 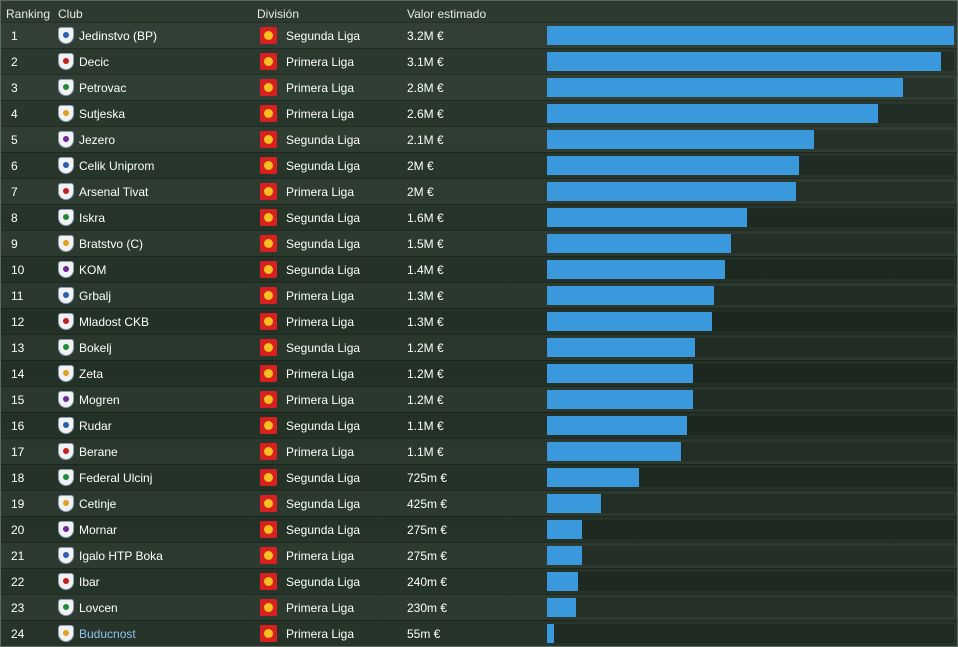 What do you see at coordinates (97, 140) in the screenshot?
I see `club-name-link: Jezero` at bounding box center [97, 140].